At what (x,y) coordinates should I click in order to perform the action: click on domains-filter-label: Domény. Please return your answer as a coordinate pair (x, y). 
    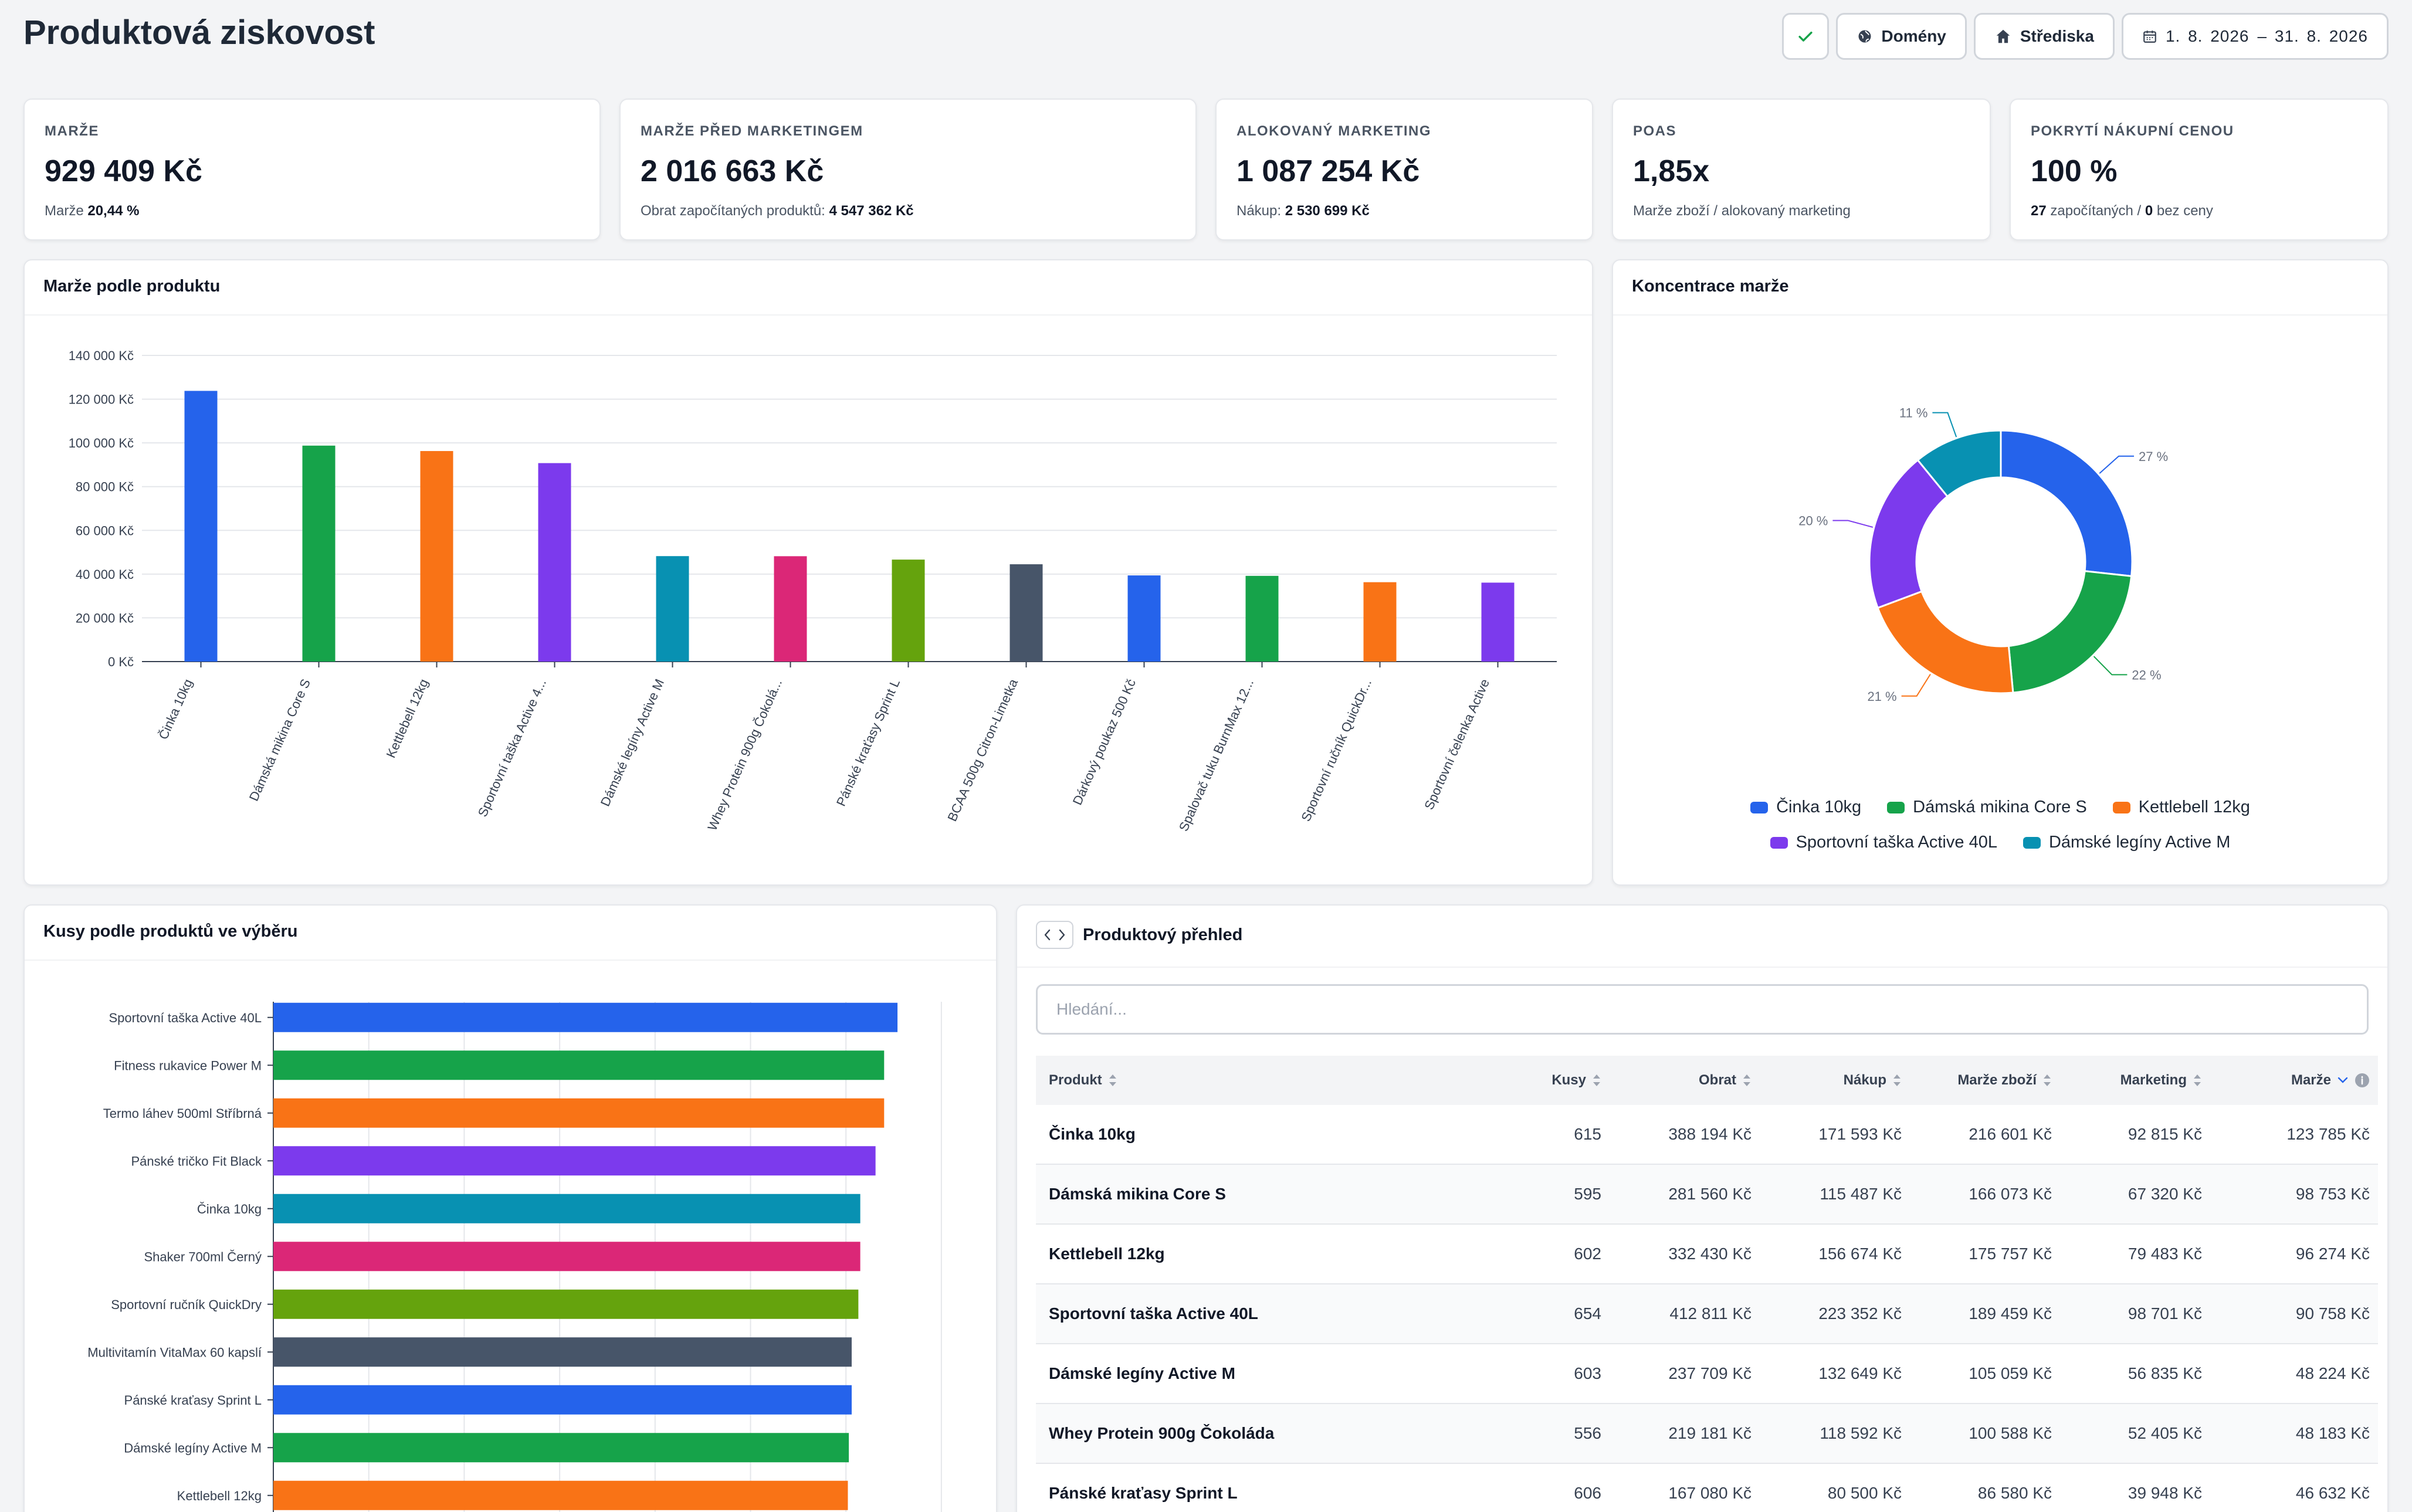
    Looking at the image, I should click on (1913, 36).